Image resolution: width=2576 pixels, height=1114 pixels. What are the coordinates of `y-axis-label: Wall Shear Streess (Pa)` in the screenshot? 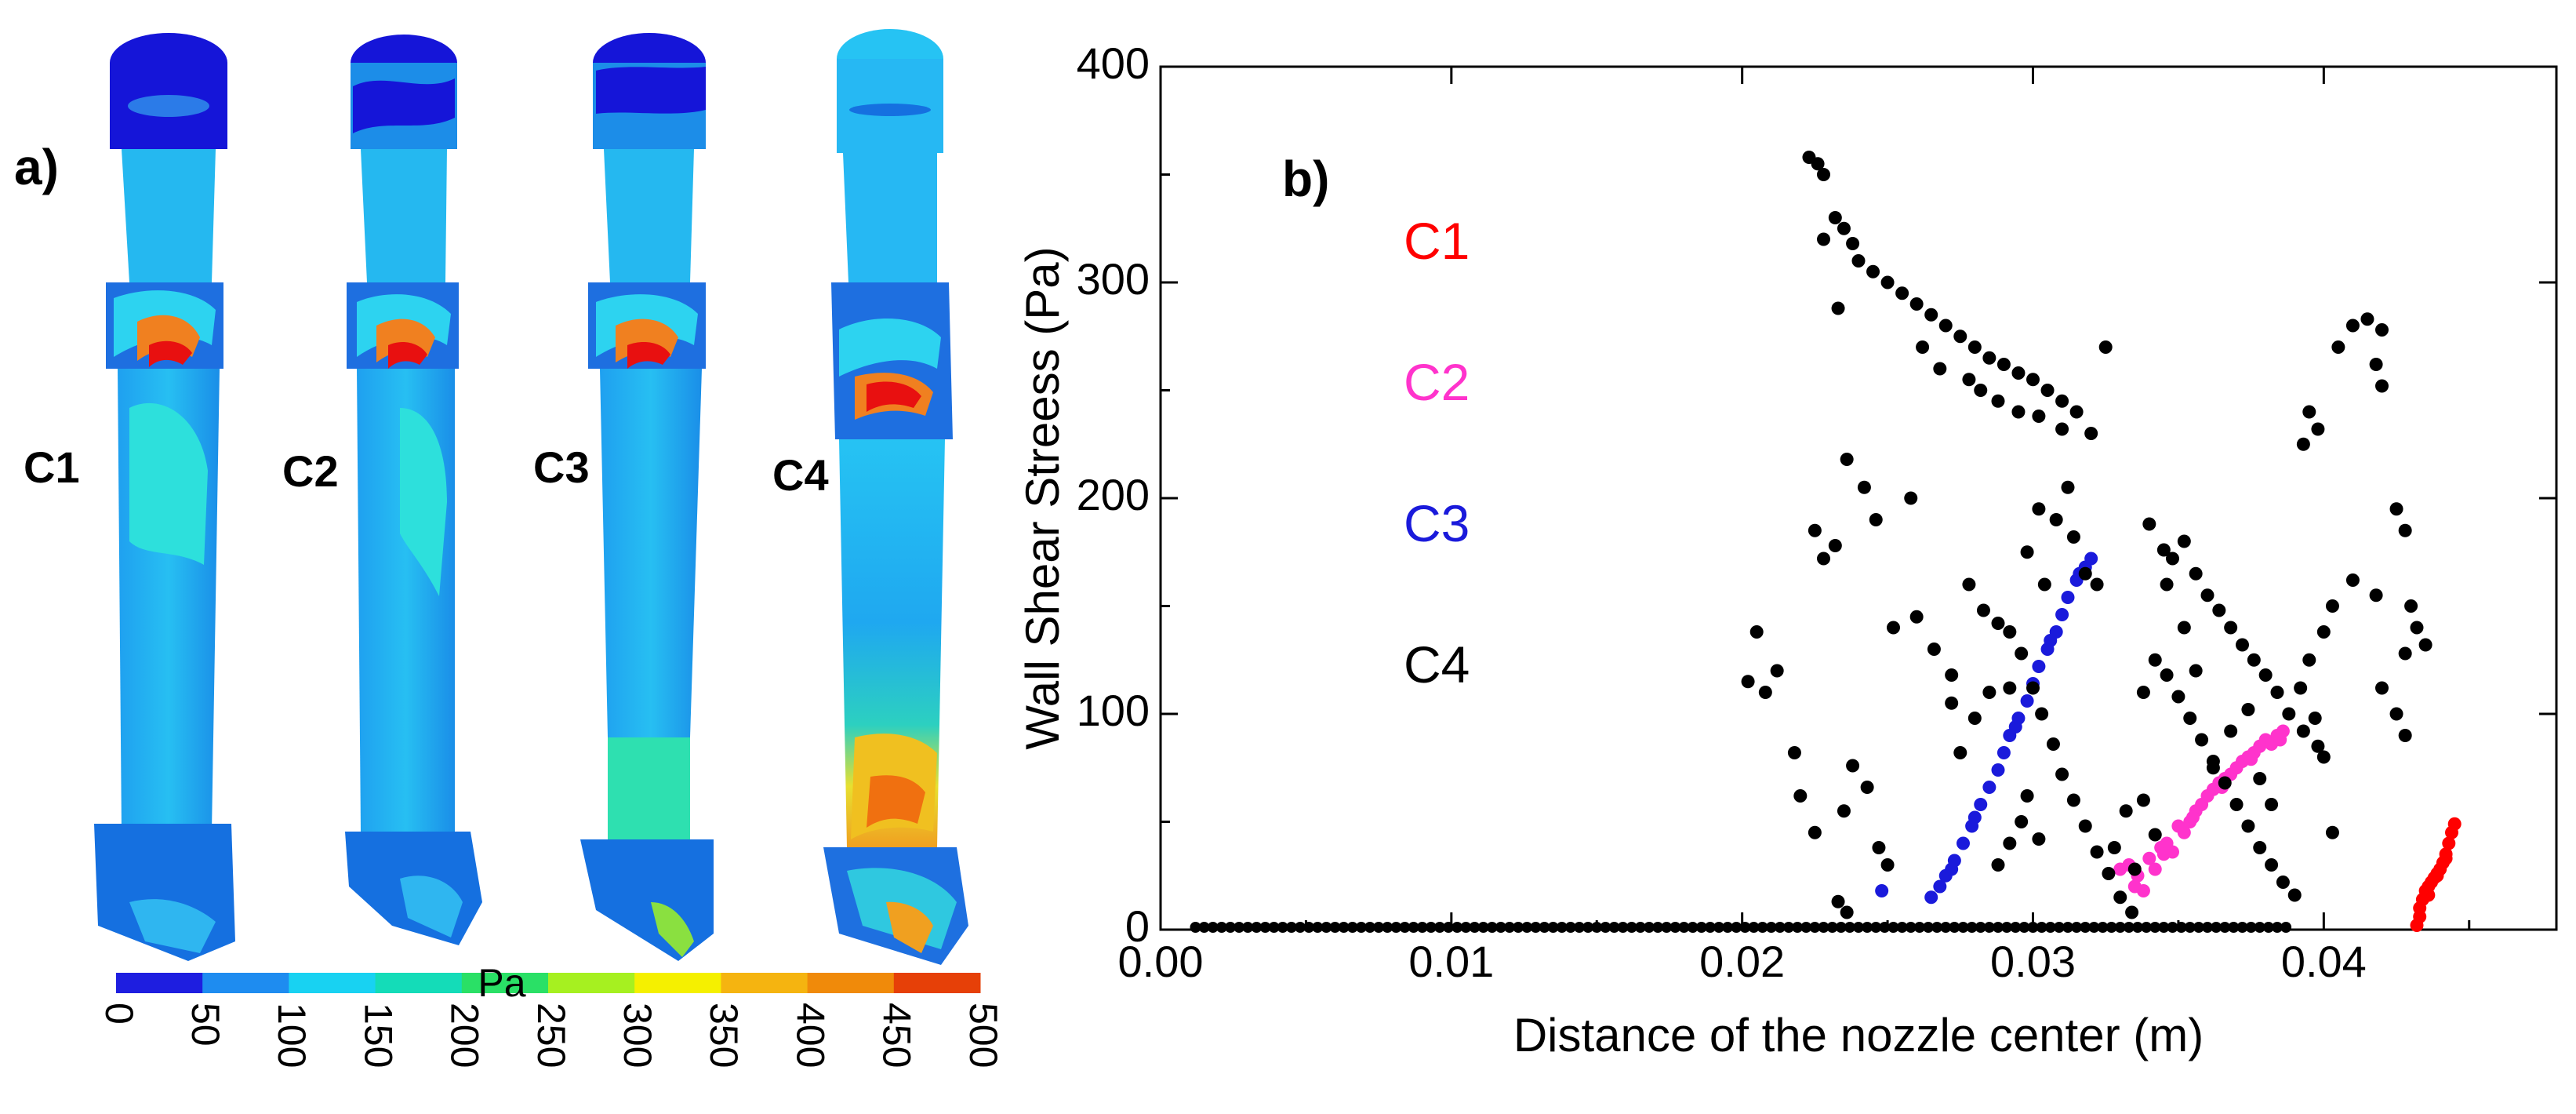 It's located at (1042, 497).